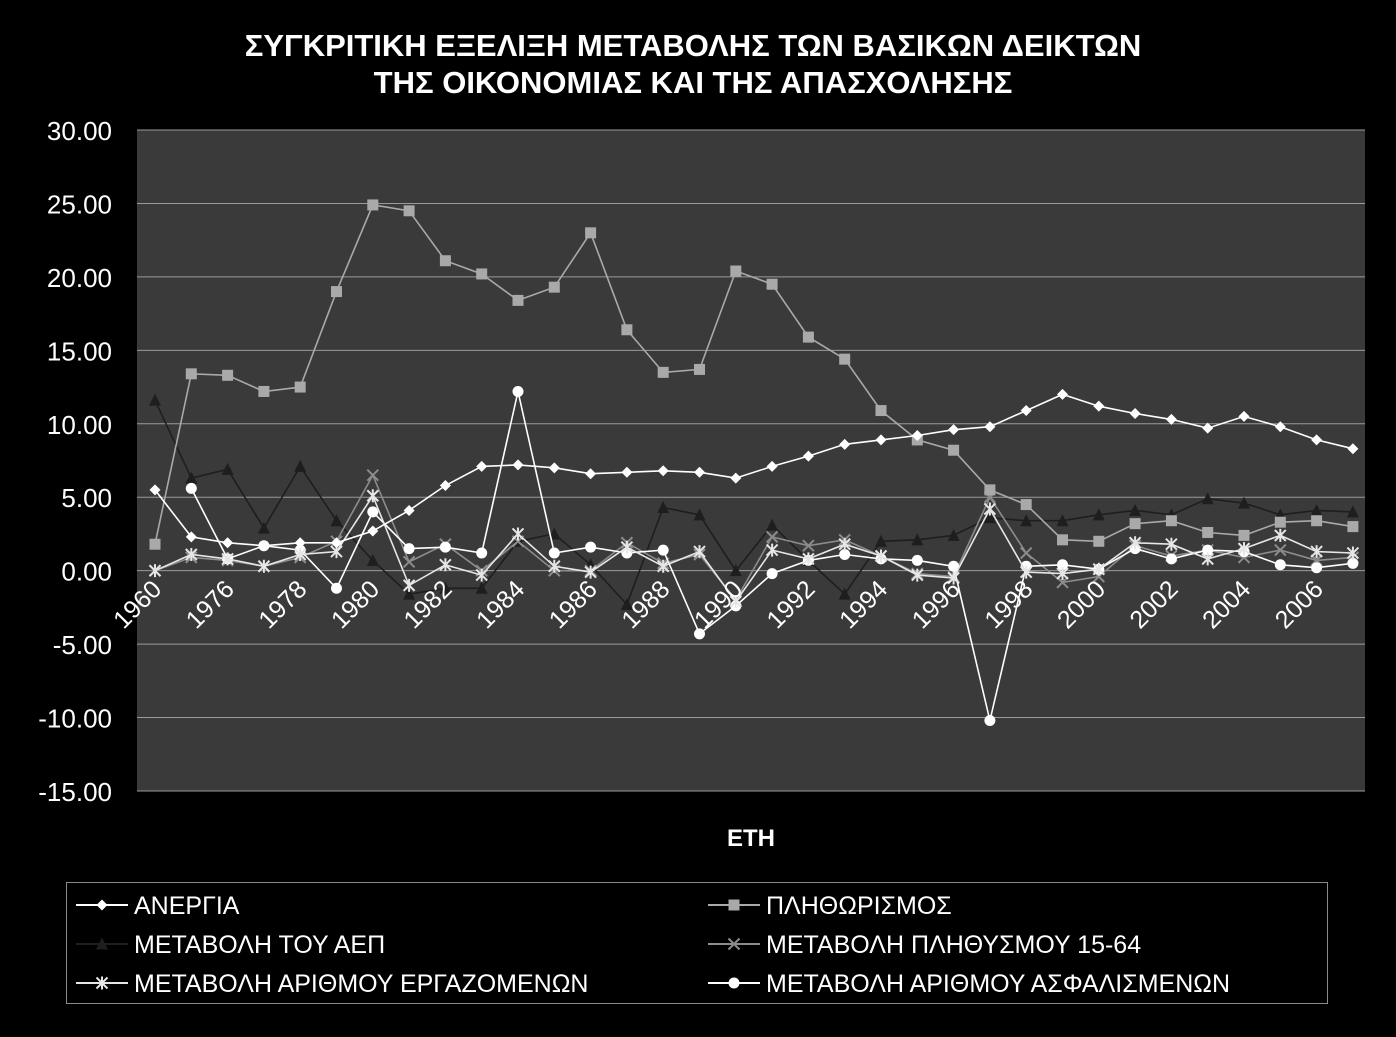 The image size is (1396, 1037). What do you see at coordinates (751, 838) in the screenshot?
I see `x-axis-label: ΕΤΗ` at bounding box center [751, 838].